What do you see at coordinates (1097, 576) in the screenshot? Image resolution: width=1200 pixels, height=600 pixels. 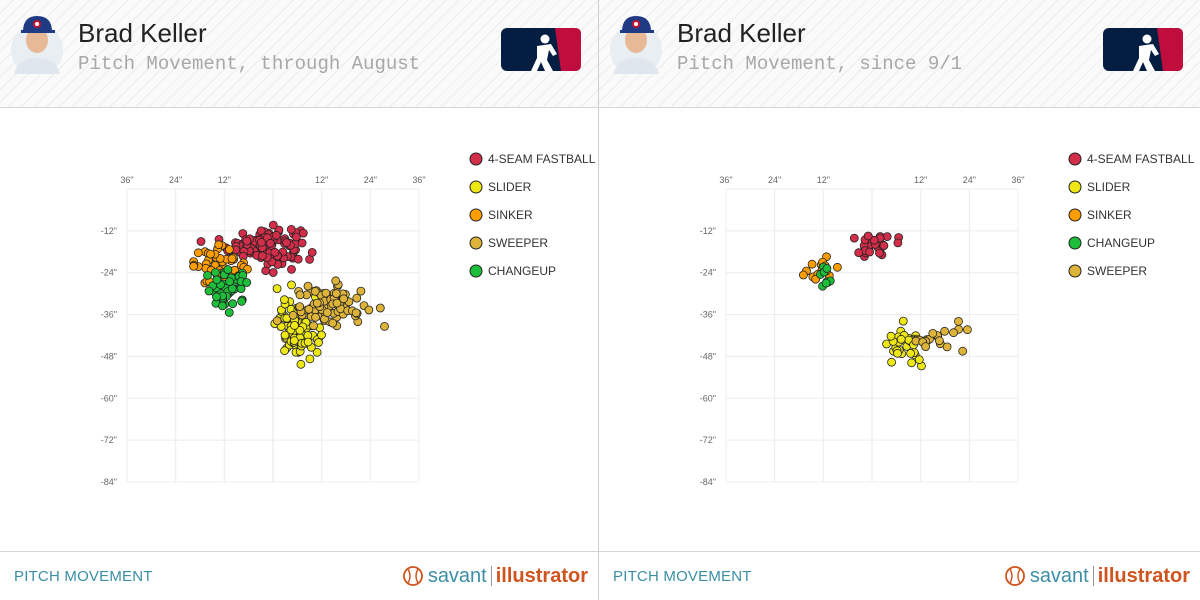 I see `savant-illustrator-logo: savant illustrator` at bounding box center [1097, 576].